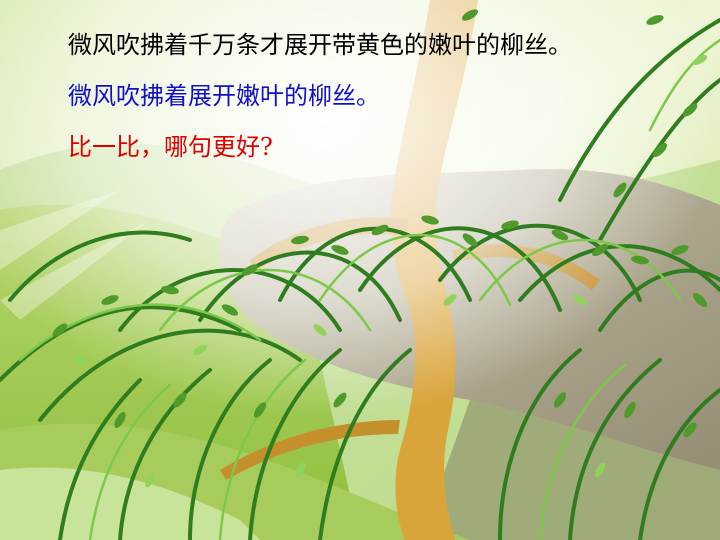 This screenshot has width=720, height=540. Describe the element at coordinates (170, 147) in the screenshot. I see `comparison-question: 比一比，哪句更好?` at that location.